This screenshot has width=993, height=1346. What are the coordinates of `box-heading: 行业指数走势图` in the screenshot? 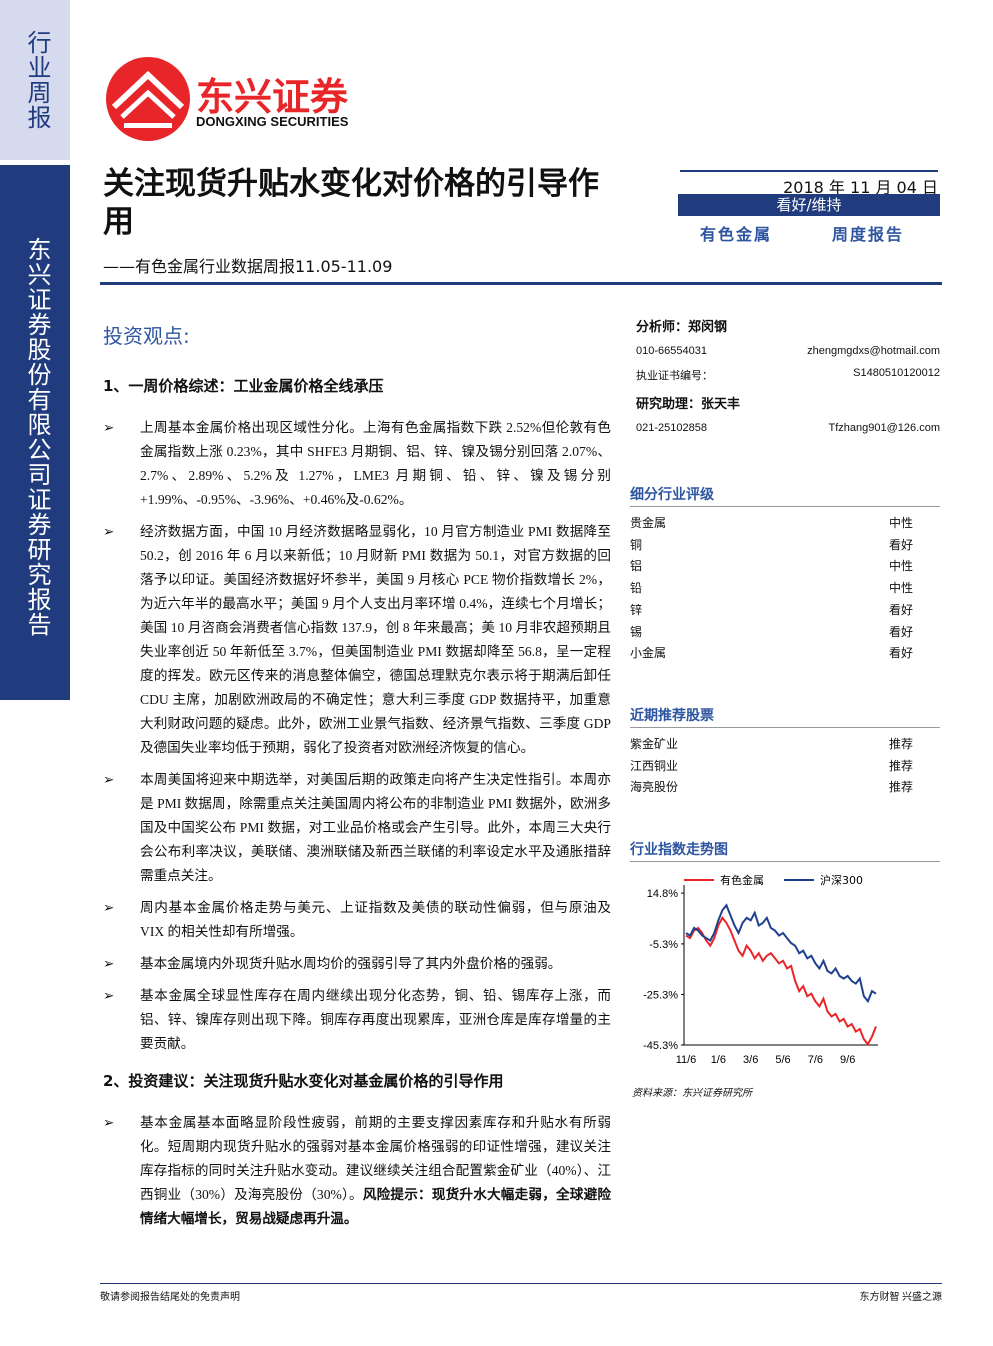 It's located at (785, 851).